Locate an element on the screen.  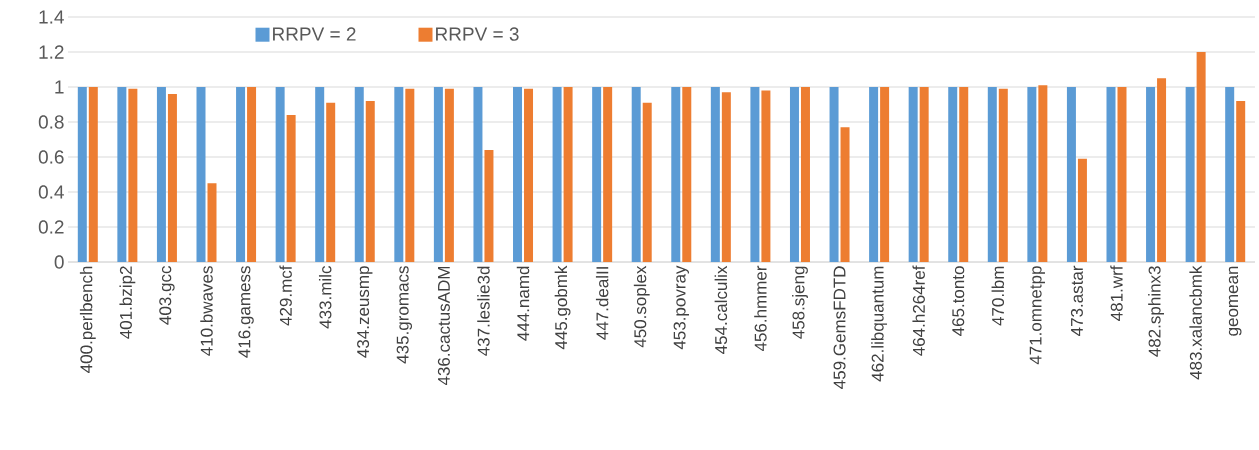
y-tick-label: 1.2 is located at coordinates (51, 52).